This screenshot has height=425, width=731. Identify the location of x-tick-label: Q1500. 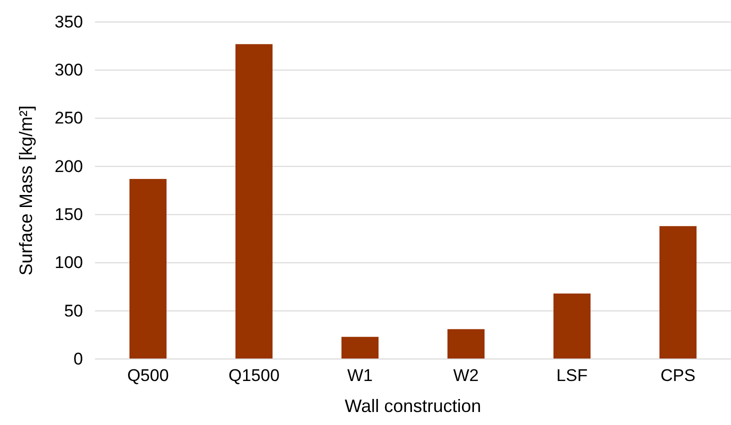
(254, 376).